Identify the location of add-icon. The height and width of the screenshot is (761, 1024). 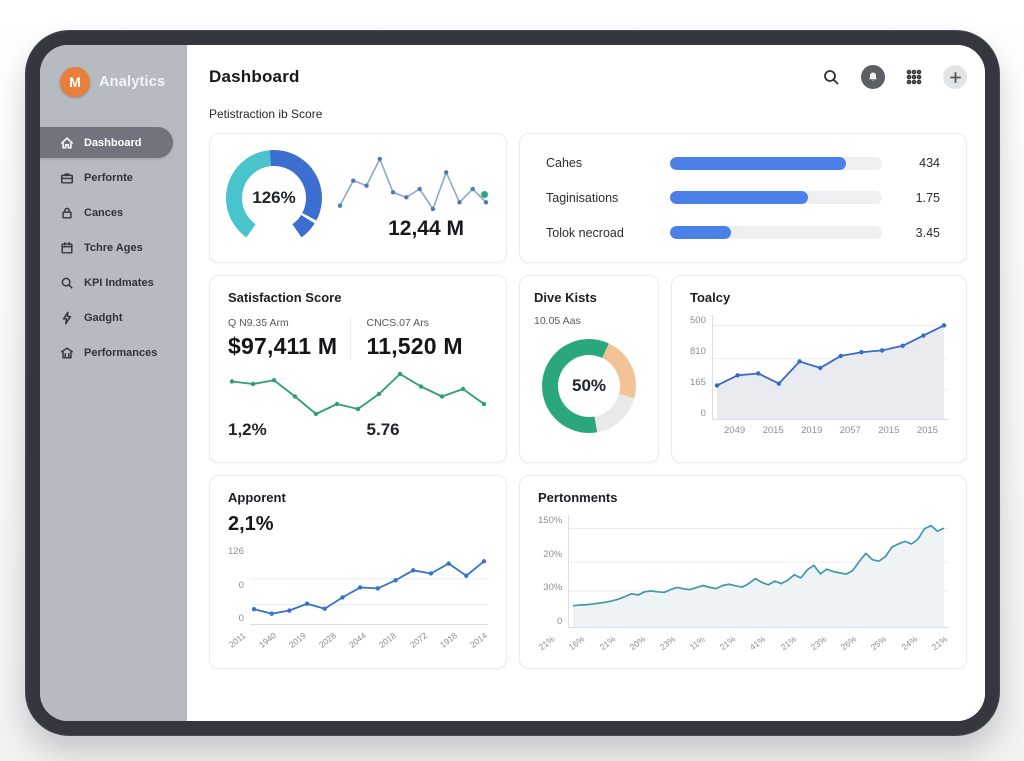
(955, 77).